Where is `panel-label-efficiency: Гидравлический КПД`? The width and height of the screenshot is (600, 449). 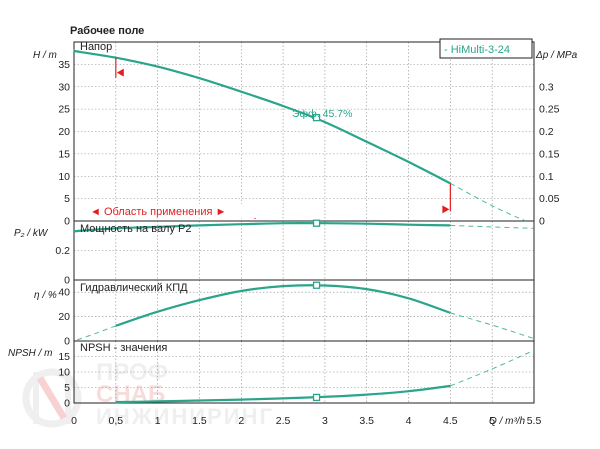
panel-label-efficiency: Гидравлический КПД is located at coordinates (134, 288).